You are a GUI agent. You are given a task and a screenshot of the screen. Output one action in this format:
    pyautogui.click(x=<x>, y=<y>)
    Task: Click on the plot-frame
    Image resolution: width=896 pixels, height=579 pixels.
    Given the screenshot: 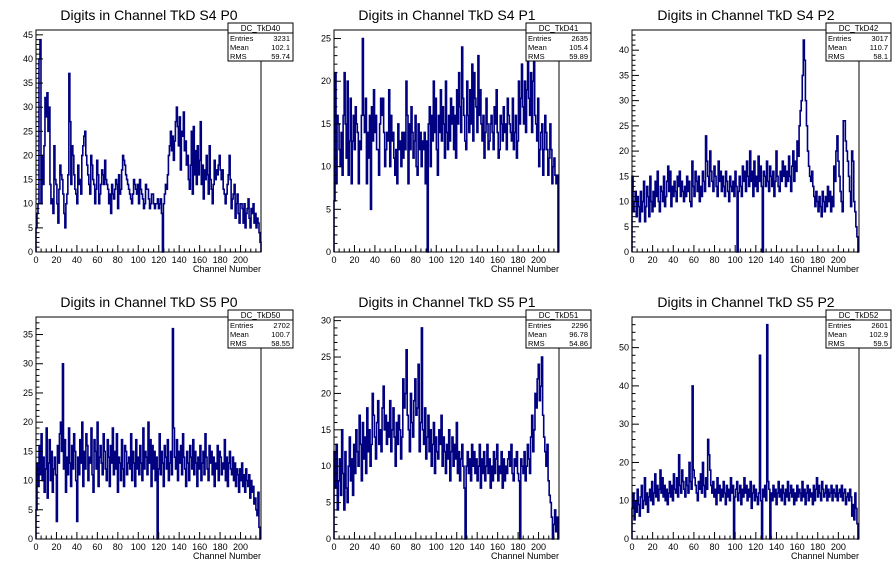 What is the action you would take?
    pyautogui.click(x=745, y=428)
    